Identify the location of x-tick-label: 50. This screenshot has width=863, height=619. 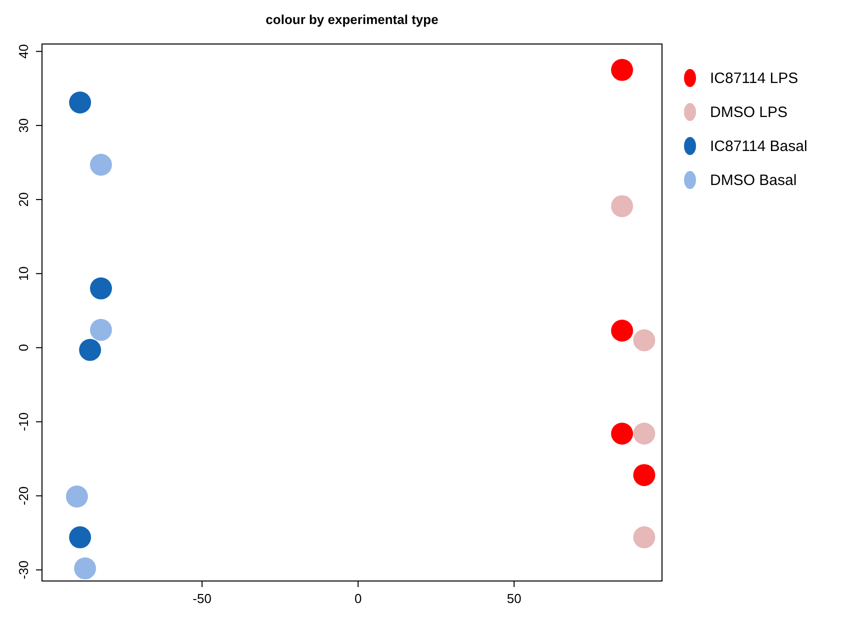
(514, 598).